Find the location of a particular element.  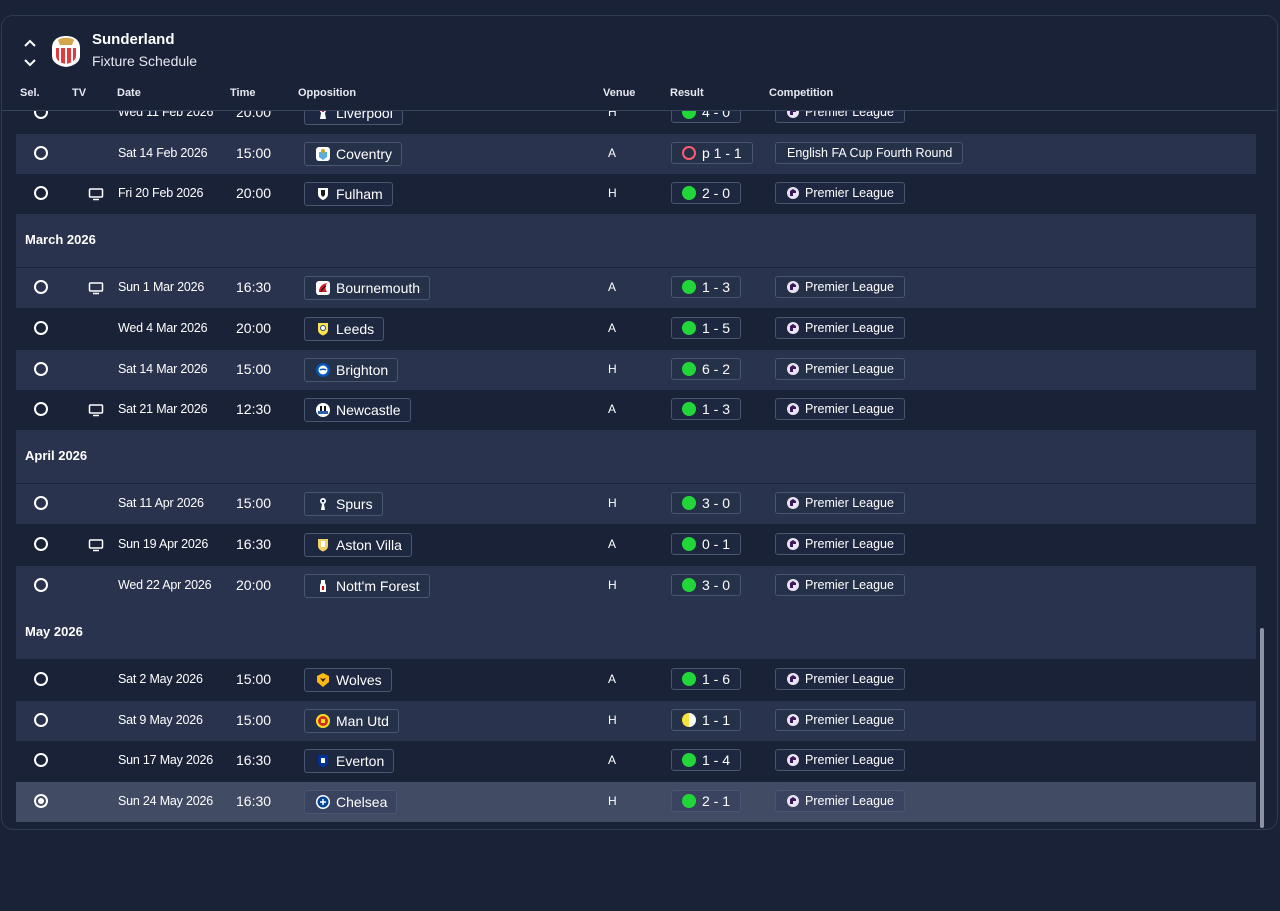

result-badge: 2 - 0 is located at coordinates (706, 193).